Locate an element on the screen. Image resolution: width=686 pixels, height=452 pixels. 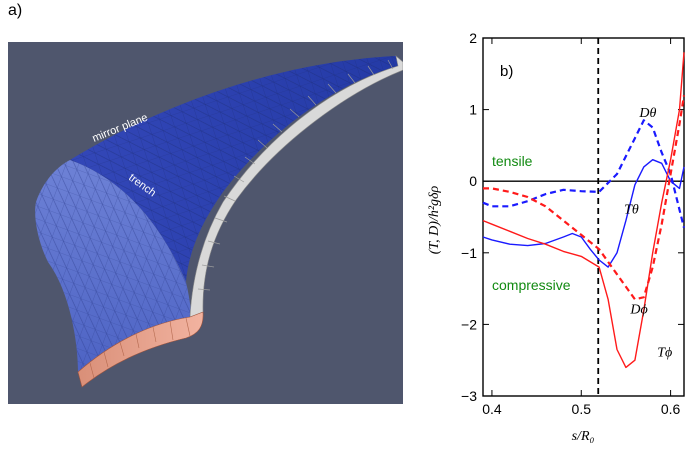
y-tick-label: −2 is located at coordinates (469, 324).